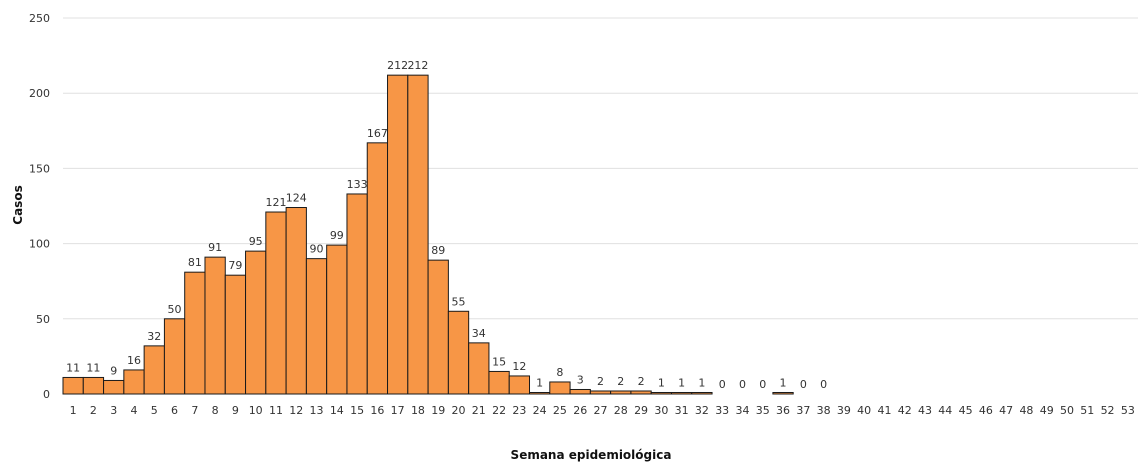 The image size is (1138, 463). What do you see at coordinates (519, 410) in the screenshot?
I see `x-tick-label: 23` at bounding box center [519, 410].